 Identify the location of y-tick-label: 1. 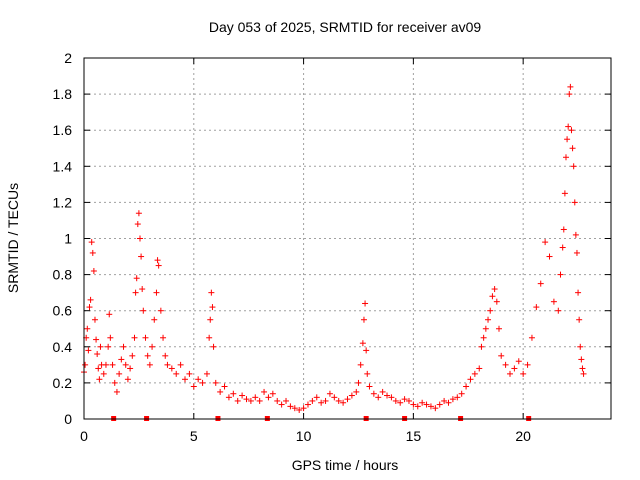
(68, 239).